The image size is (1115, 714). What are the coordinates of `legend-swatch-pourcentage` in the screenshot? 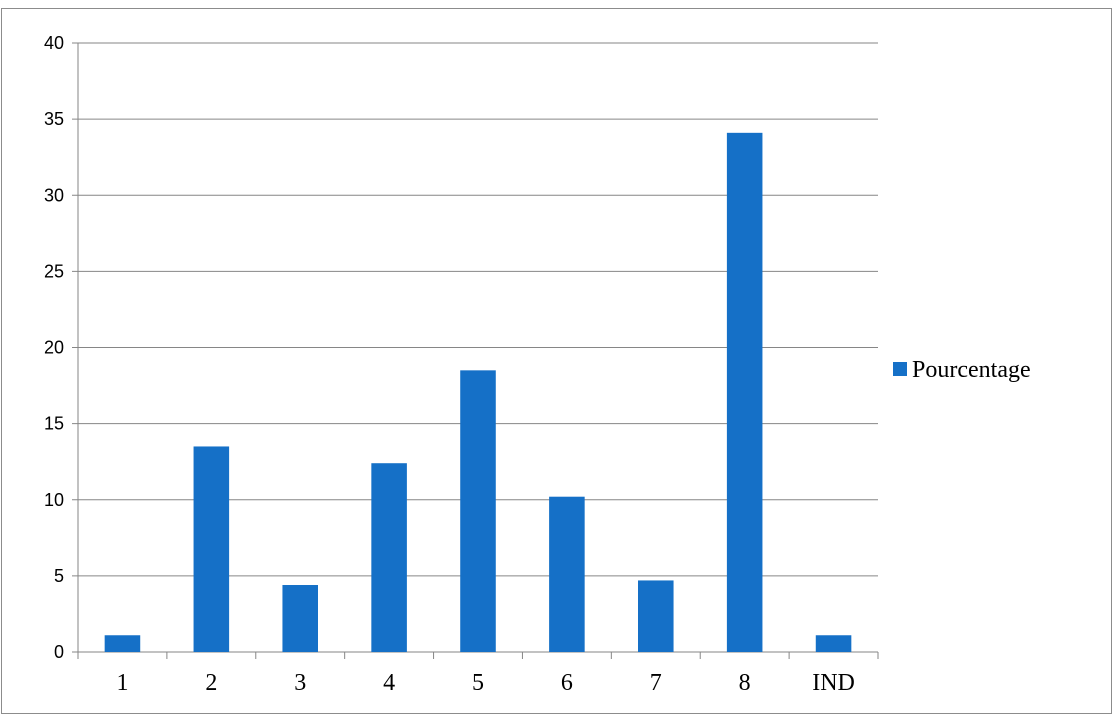 It's located at (900, 369).